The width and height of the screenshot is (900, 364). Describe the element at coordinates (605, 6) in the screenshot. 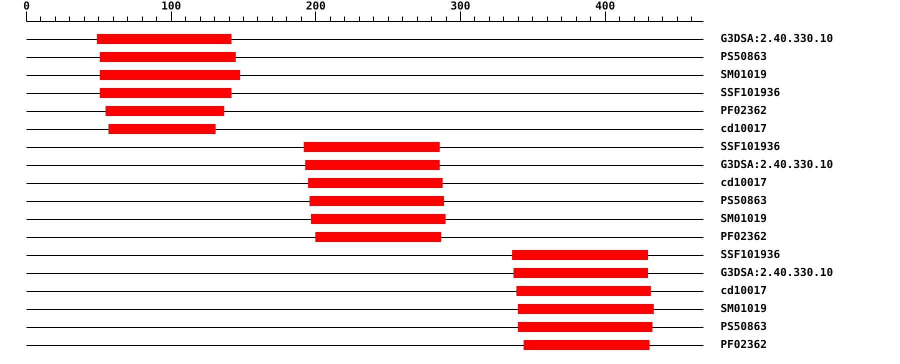

I see `x-tick-label: 400` at that location.